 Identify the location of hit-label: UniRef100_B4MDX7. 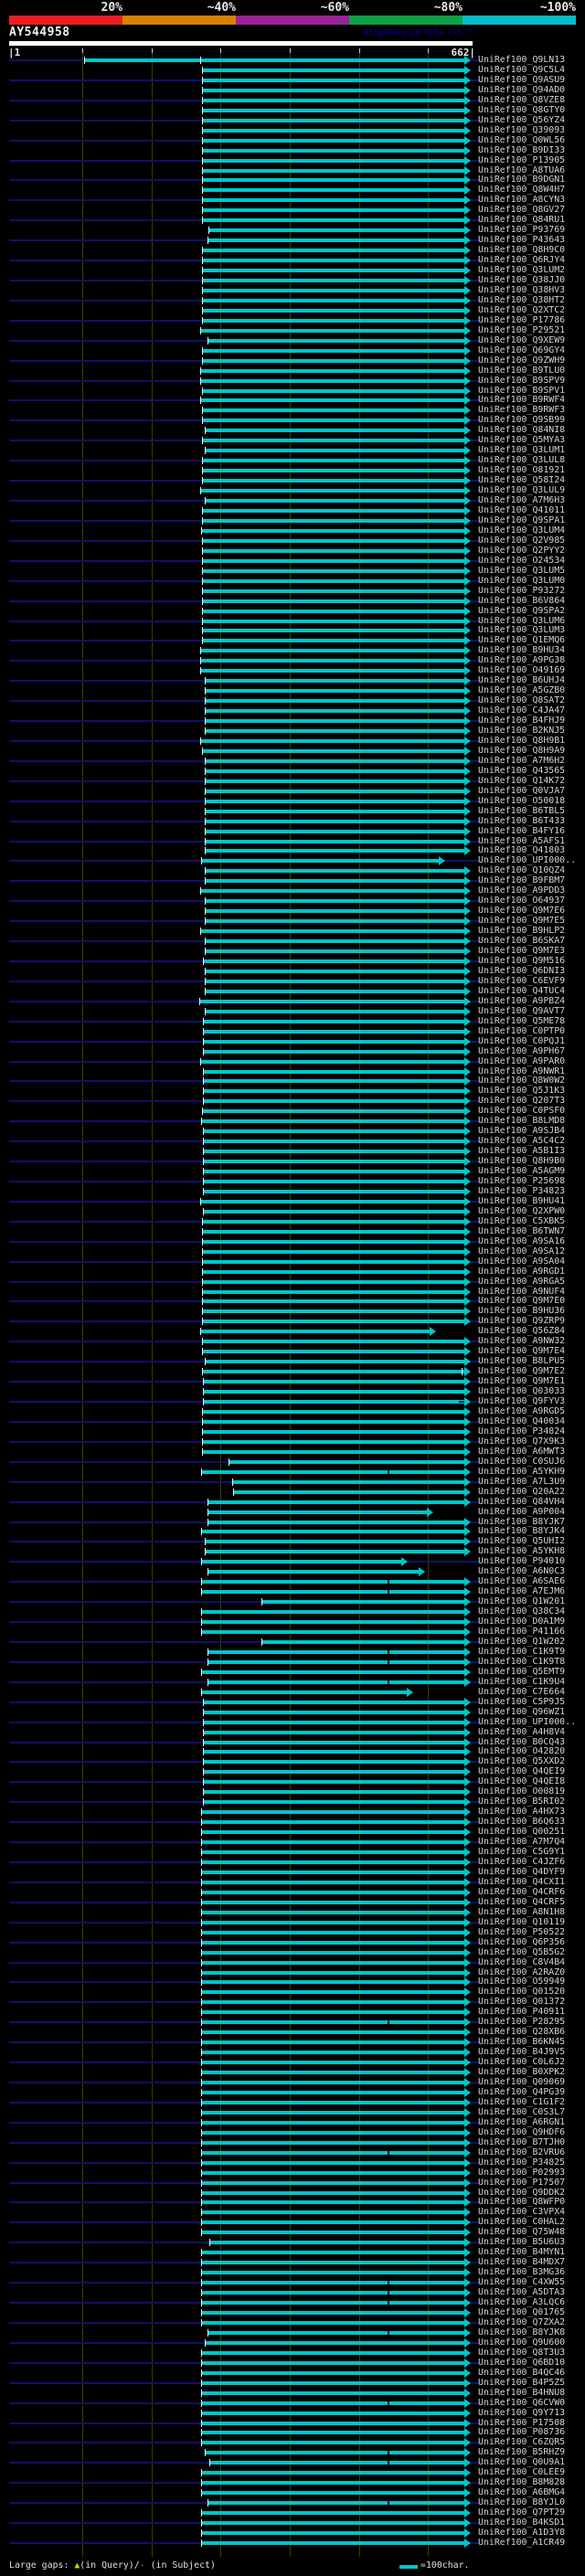
(522, 2262).